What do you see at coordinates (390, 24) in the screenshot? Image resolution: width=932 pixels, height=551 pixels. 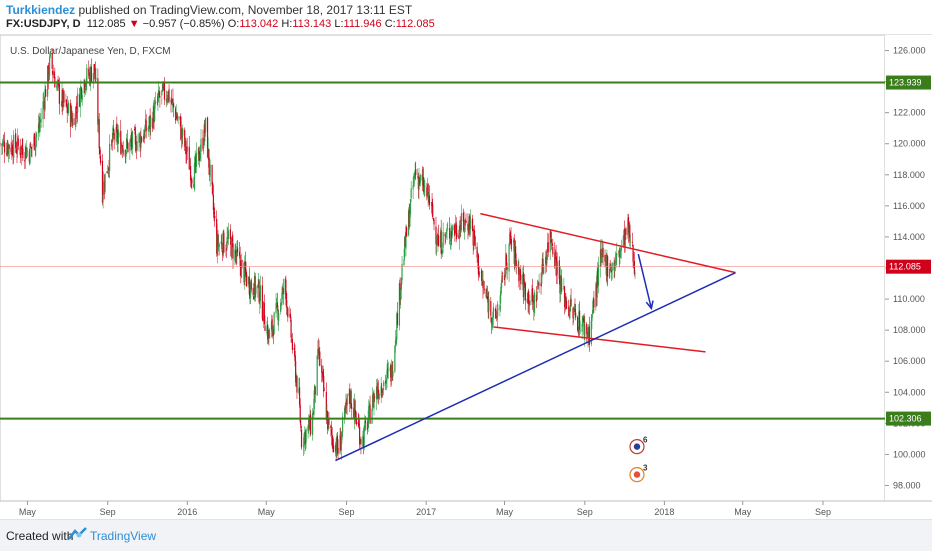 I see `close-label: C:` at bounding box center [390, 24].